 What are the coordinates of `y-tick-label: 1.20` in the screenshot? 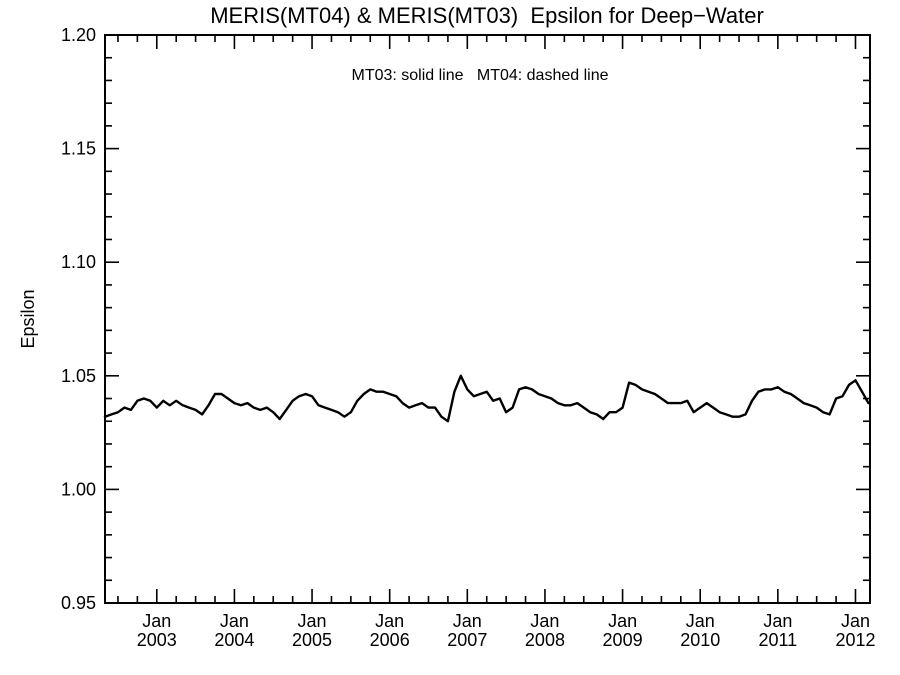 It's located at (78, 35).